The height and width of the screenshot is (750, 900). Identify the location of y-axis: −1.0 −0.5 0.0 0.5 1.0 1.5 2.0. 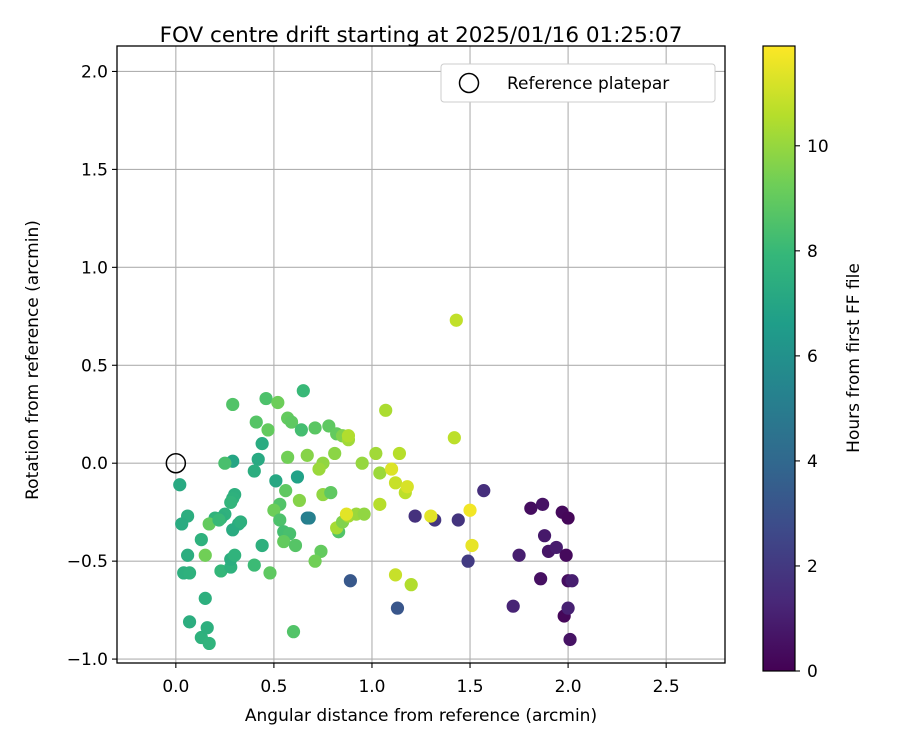
(92, 366).